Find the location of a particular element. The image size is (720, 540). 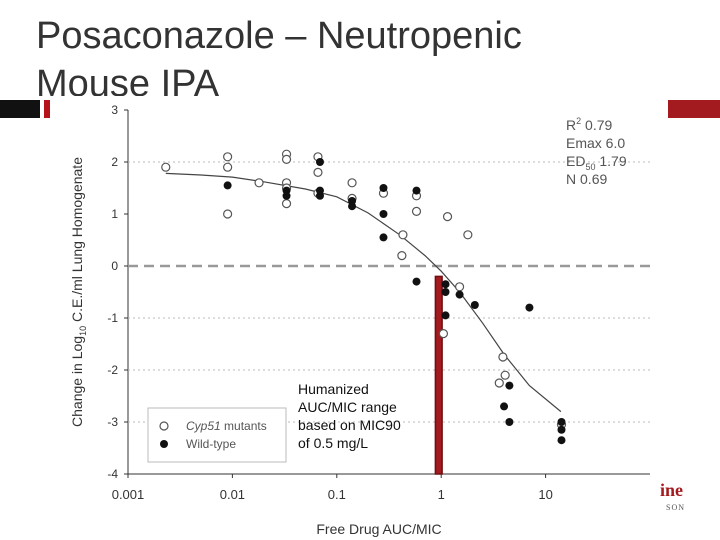

slide-title: Posaconazole – Neutropenic Mouse IPA is located at coordinates (279, 55).